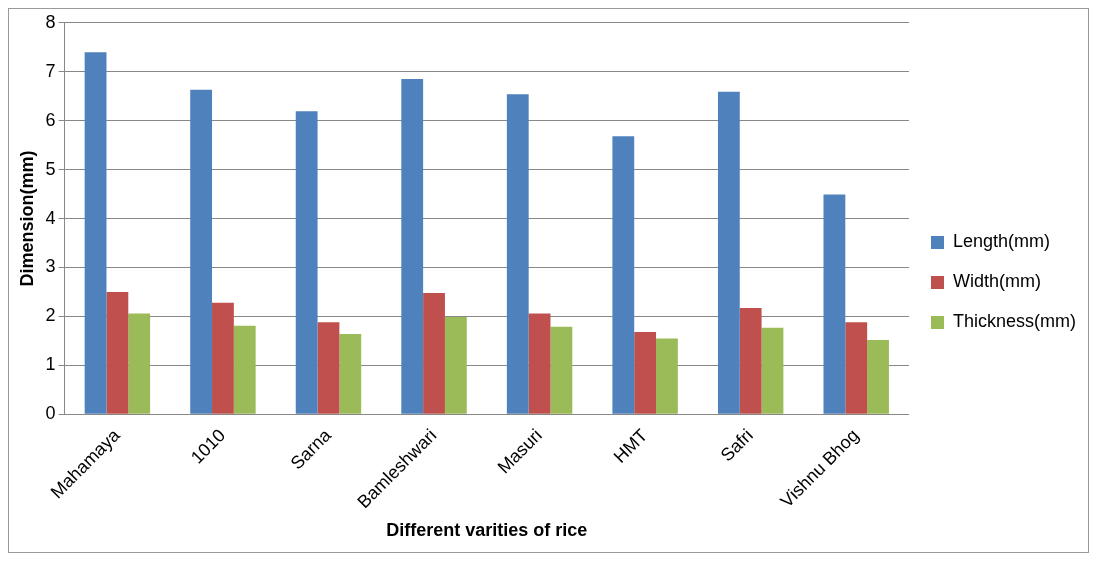 The width and height of the screenshot is (1097, 561). Describe the element at coordinates (50, 364) in the screenshot. I see `y-tick-label: 1` at that location.